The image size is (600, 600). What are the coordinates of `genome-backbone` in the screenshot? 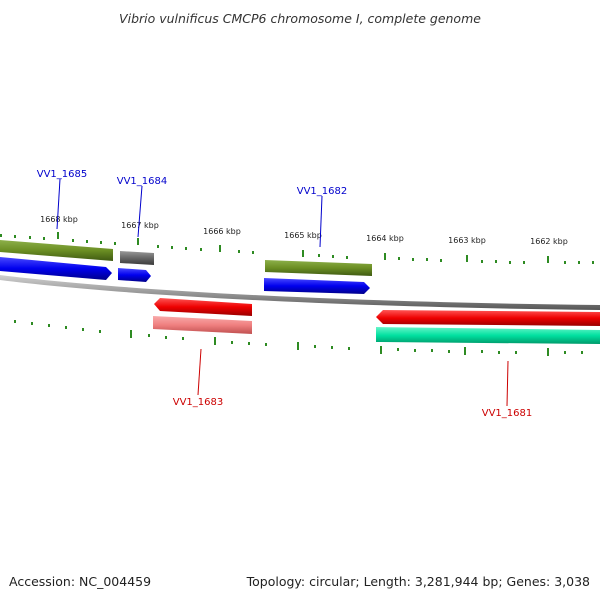 It's located at (300, 292).